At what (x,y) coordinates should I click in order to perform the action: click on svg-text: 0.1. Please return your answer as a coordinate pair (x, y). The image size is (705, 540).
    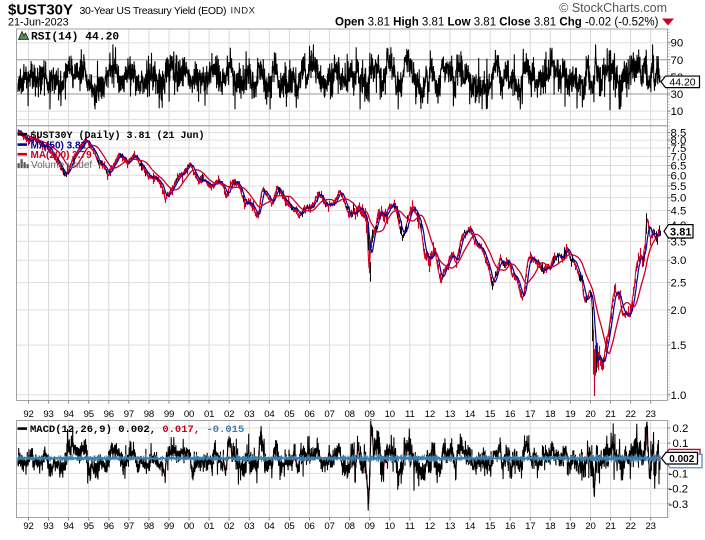
    Looking at the image, I should click on (681, 444).